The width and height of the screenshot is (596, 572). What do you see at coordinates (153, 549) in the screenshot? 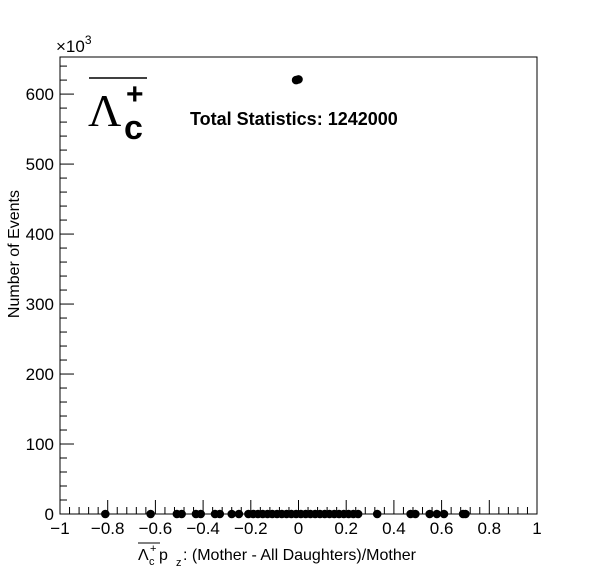
I see `x-title-symbol-sup: +` at bounding box center [153, 549].